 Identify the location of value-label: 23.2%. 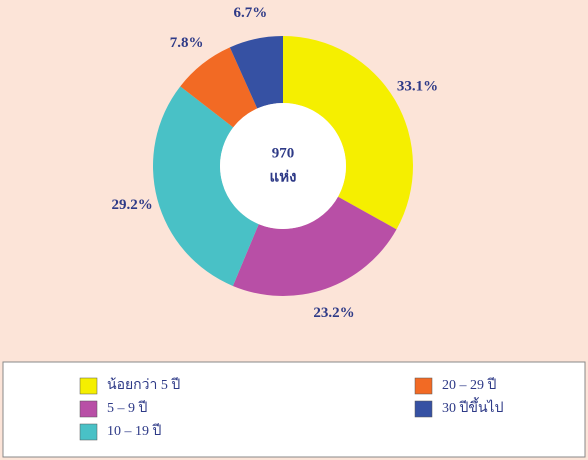
(333, 313).